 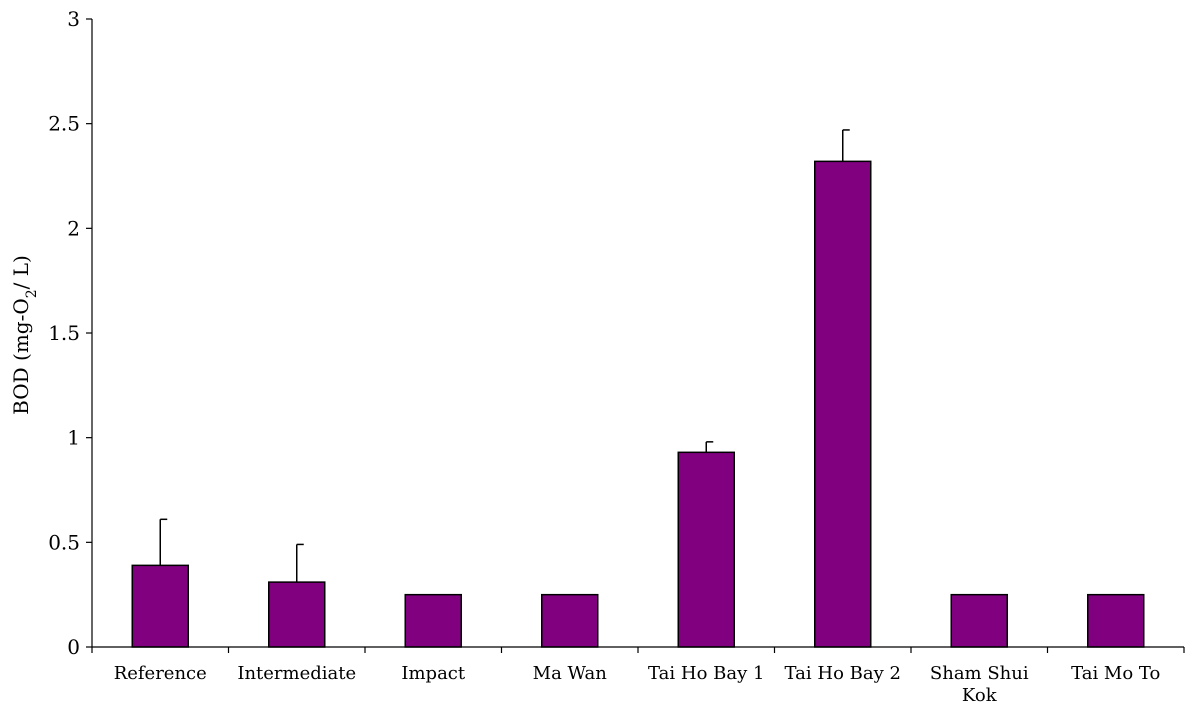 I want to click on x-category-label: Tai Ho Bay 2, so click(x=843, y=673).